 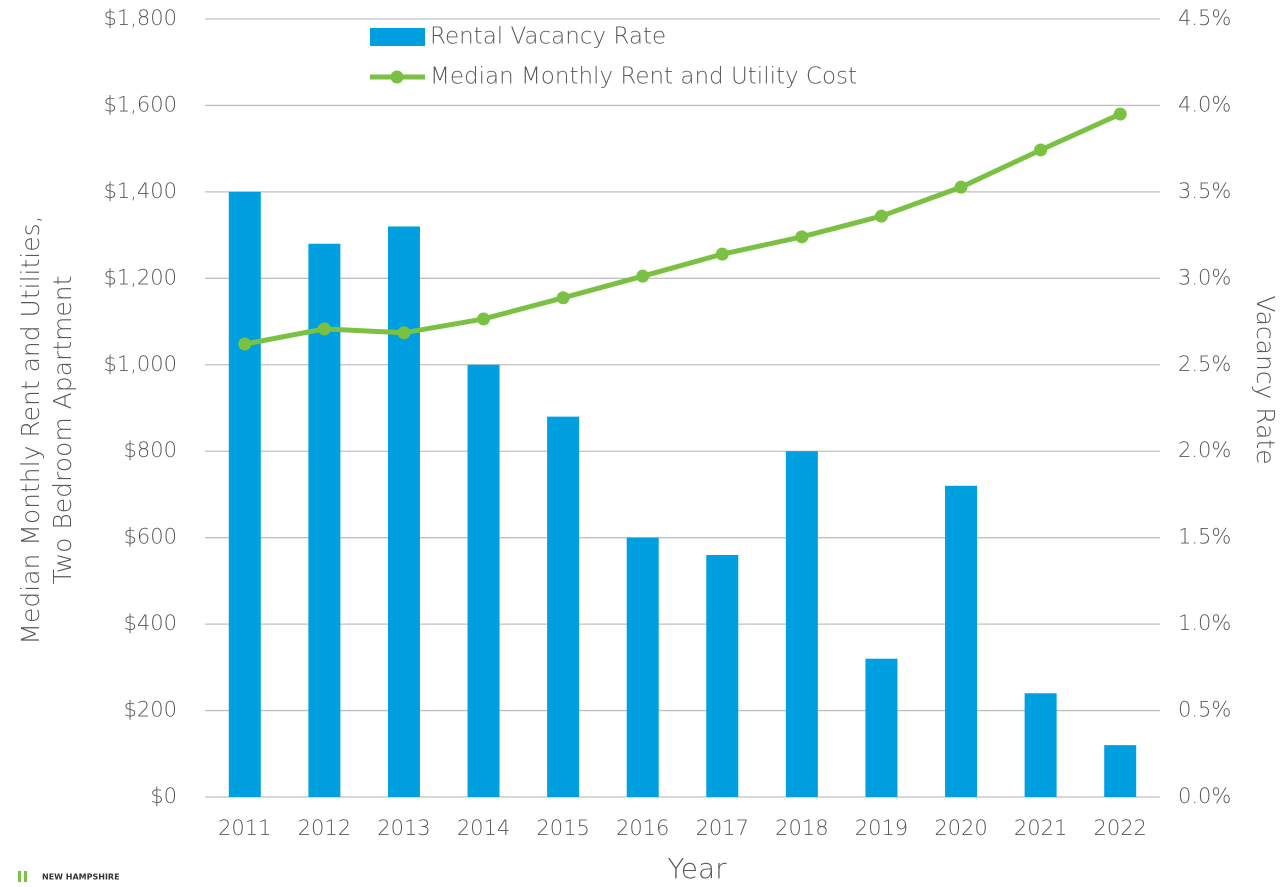 What do you see at coordinates (643, 77) in the screenshot?
I see `legend-label: Median Monthly Rent and Utility Cost` at bounding box center [643, 77].